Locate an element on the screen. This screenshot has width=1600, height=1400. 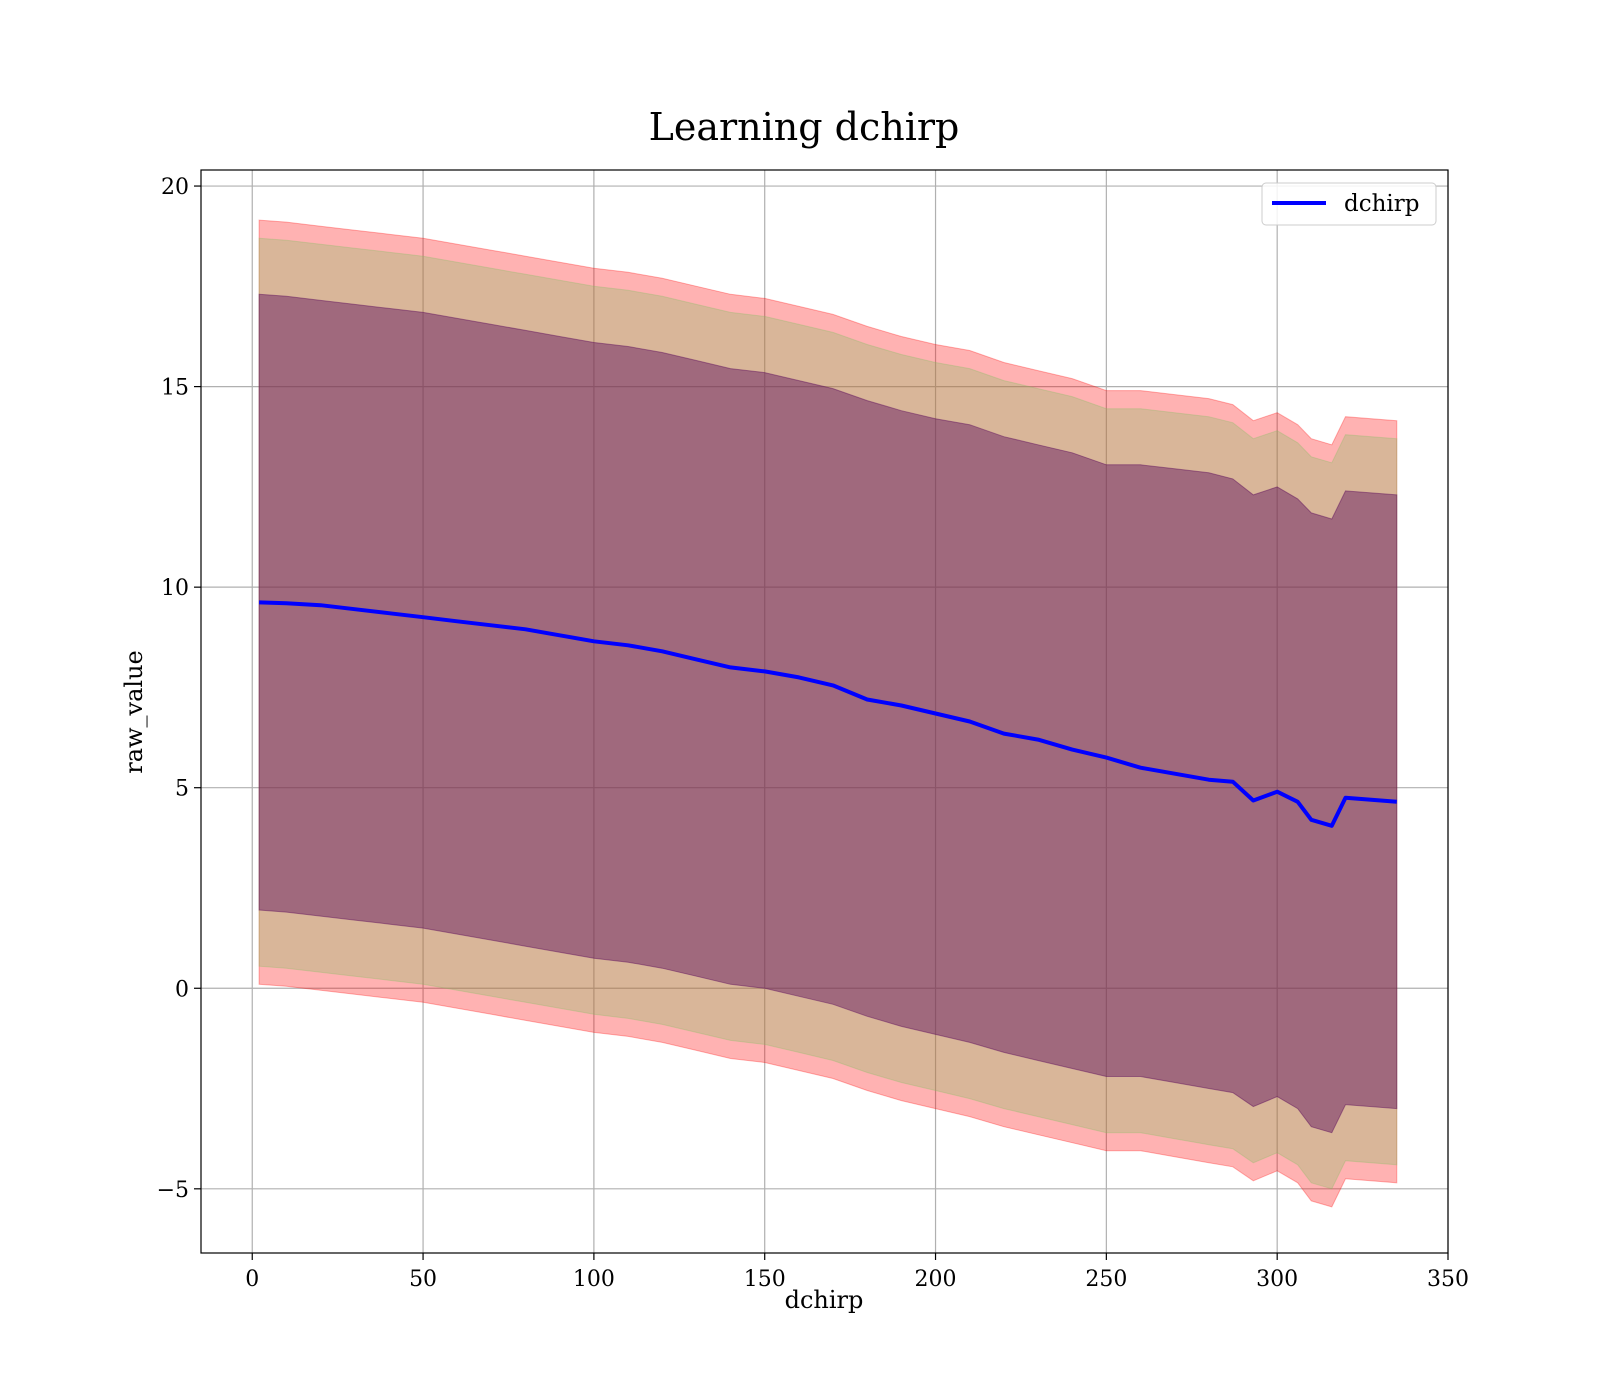
y-axis-label: raw_value is located at coordinates (134, 712).